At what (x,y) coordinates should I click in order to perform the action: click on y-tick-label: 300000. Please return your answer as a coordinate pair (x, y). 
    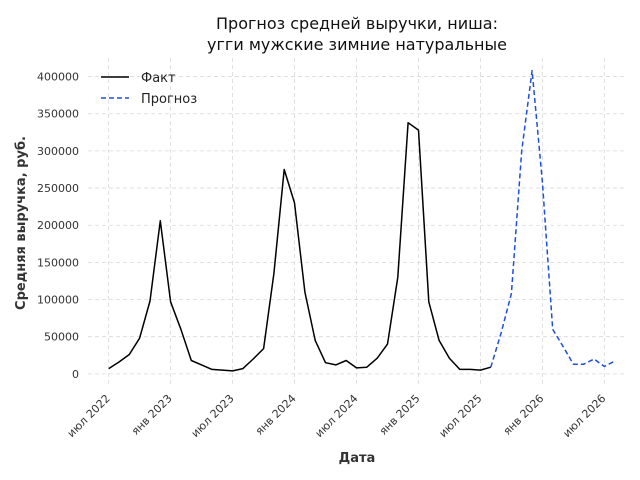
    Looking at the image, I should click on (58, 151).